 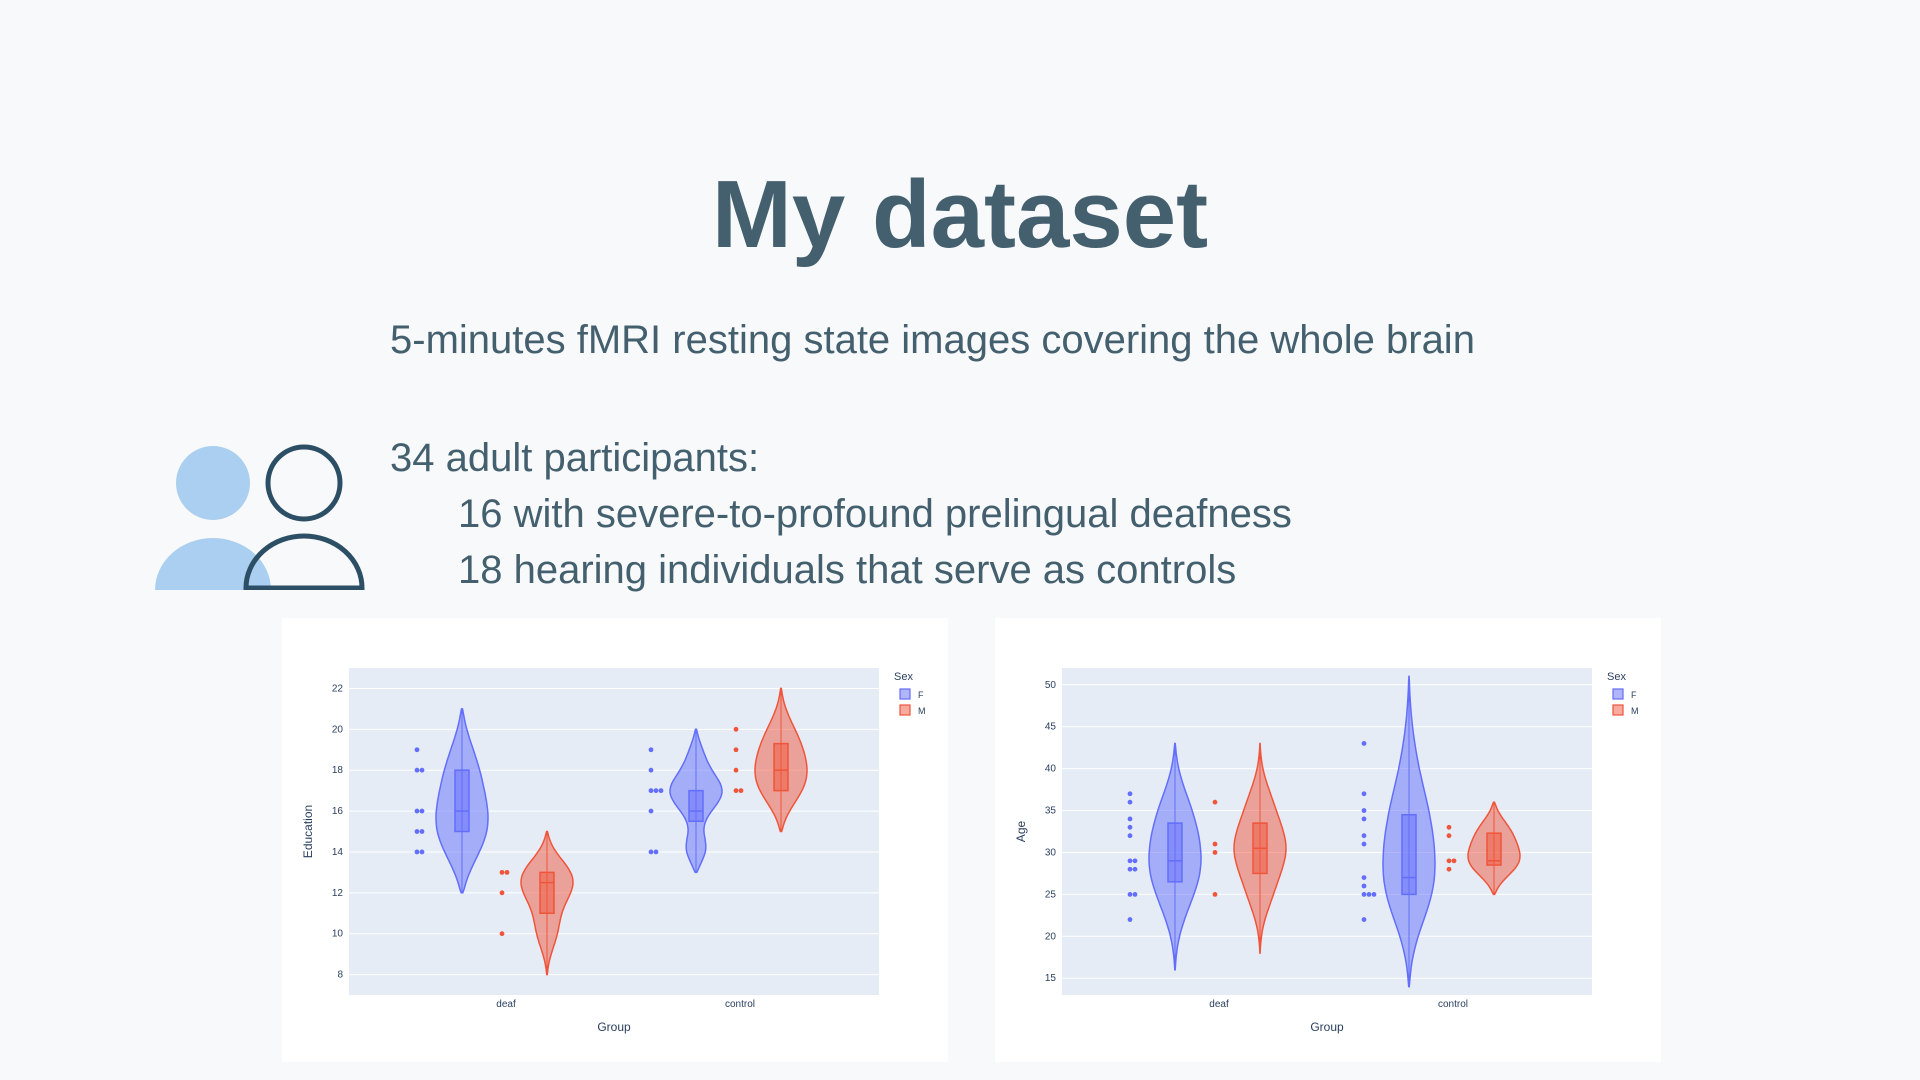 I want to click on age-chart-svg: 15 20 25 30 35 40 45 50 deaf control Group Age Sex FM, so click(x=1326, y=851).